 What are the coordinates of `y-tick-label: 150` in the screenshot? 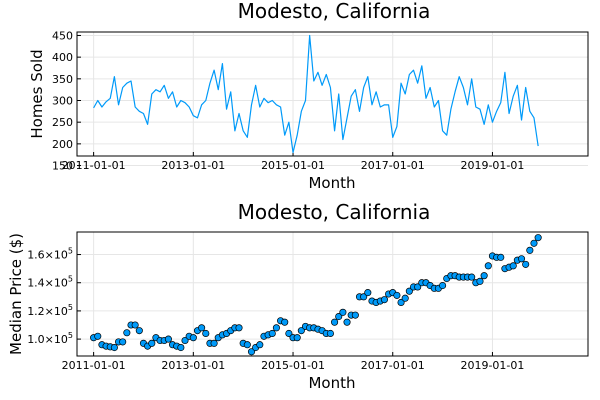 It's located at (62, 166).